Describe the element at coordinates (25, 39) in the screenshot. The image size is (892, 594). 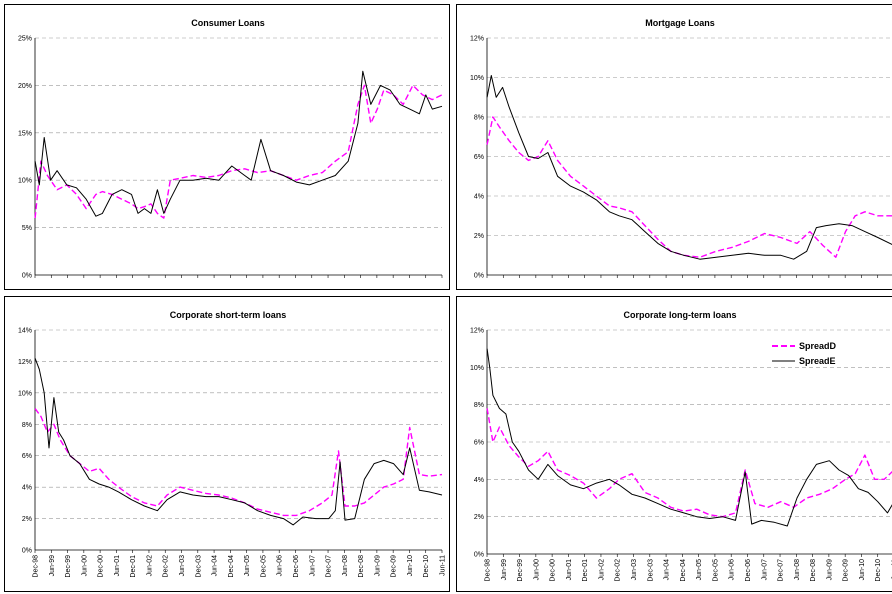
I see `y-tick-label: 25%` at that location.